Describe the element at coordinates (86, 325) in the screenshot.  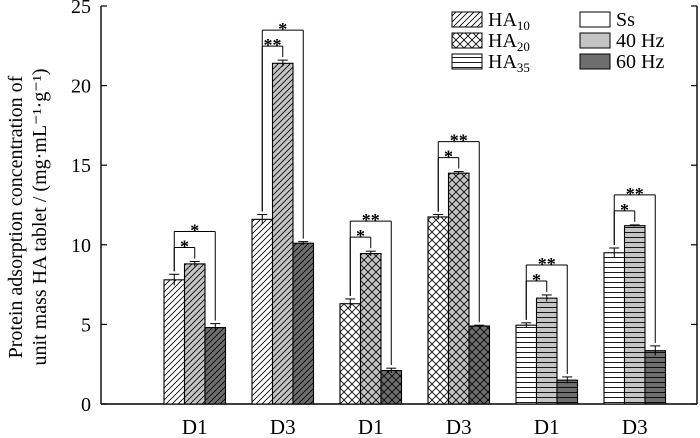
I see `y-tick-label: 5` at that location.